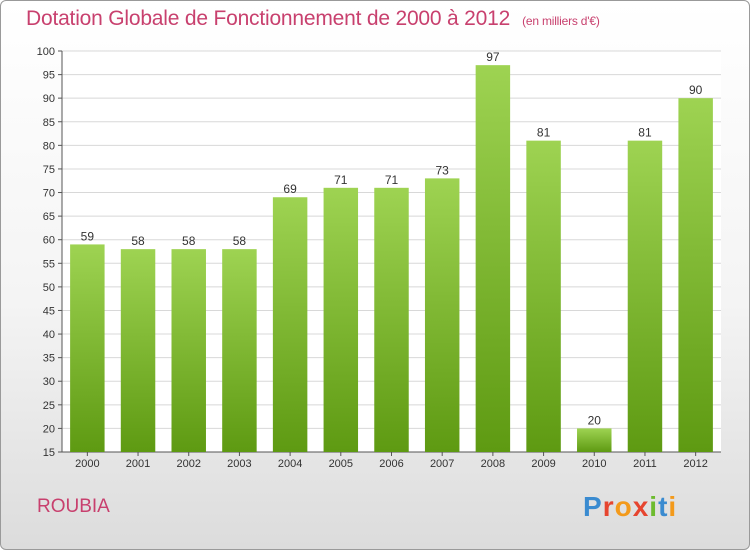 This screenshot has width=750, height=550. I want to click on x-tick-label: 2012, so click(695, 464).